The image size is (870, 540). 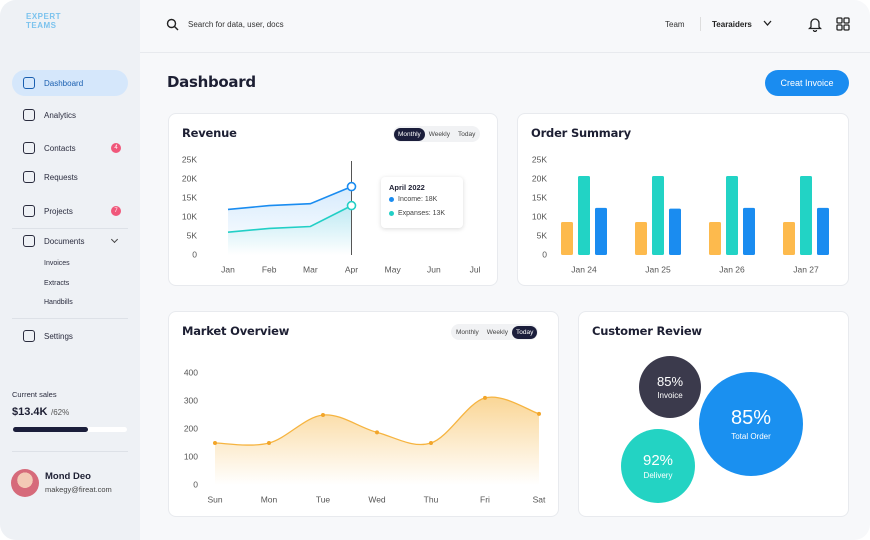 I want to click on nav-badge: 7, so click(x=116, y=211).